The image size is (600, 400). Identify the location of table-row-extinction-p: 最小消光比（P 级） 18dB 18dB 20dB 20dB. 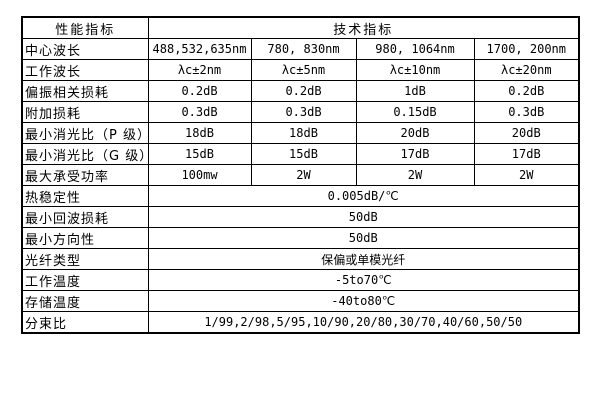
(300, 133).